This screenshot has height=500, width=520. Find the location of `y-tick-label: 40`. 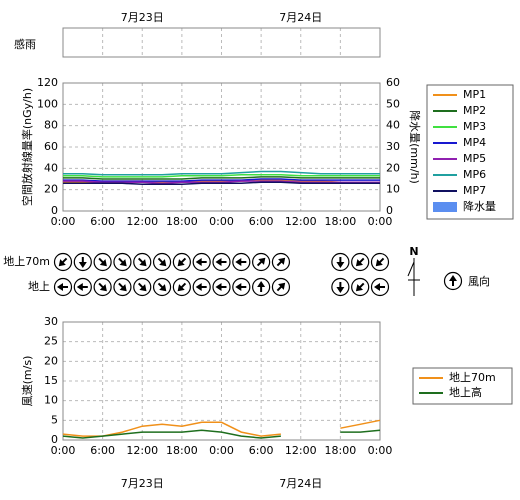

y-tick-label: 40 is located at coordinates (51, 167).